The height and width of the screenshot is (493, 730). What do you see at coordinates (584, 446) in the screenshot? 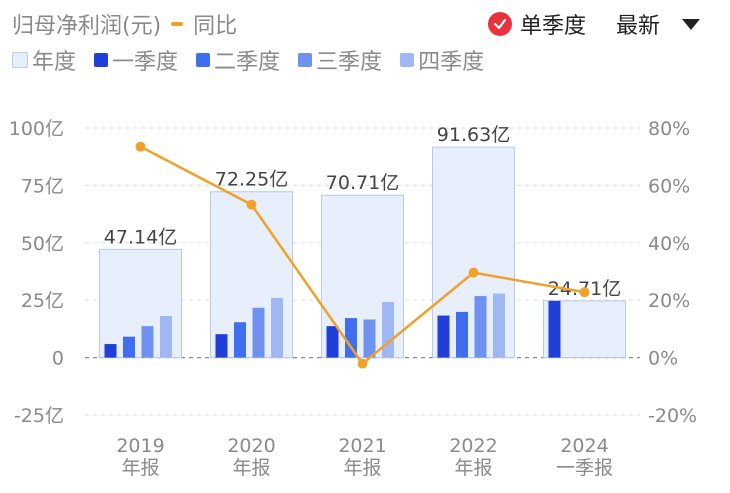
I see `x-tick-label-year: 2024` at bounding box center [584, 446].